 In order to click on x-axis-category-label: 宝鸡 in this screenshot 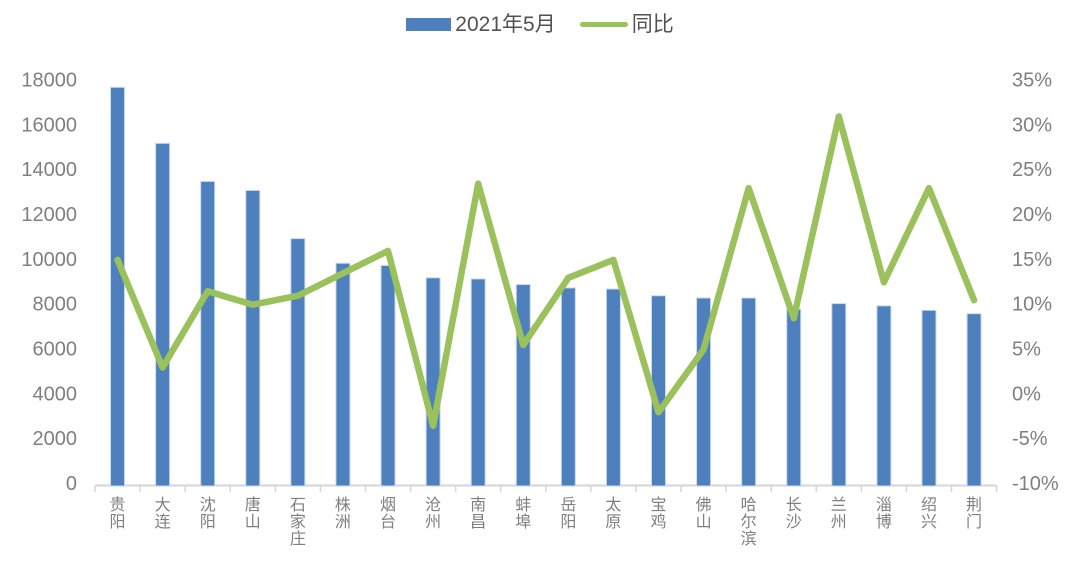, I will do `click(658, 513)`.